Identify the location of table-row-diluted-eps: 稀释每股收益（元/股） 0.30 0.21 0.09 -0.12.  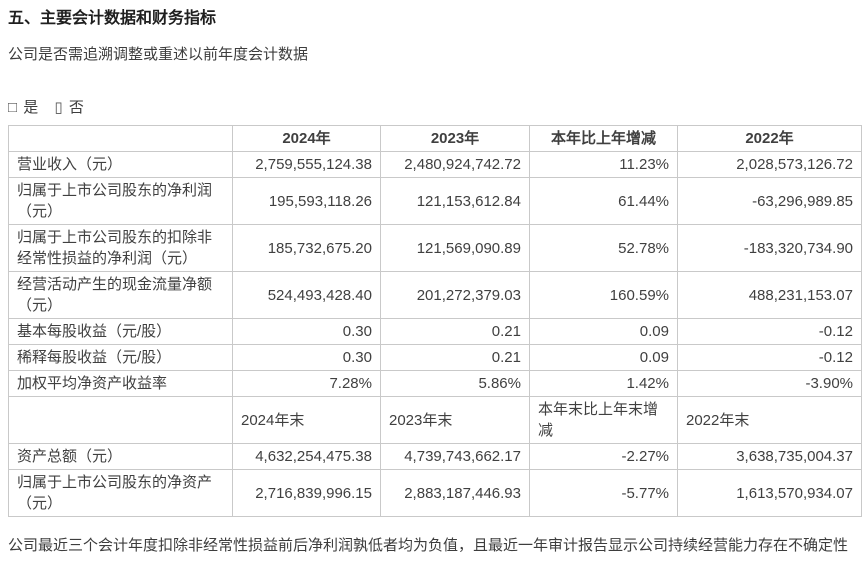
(435, 357).